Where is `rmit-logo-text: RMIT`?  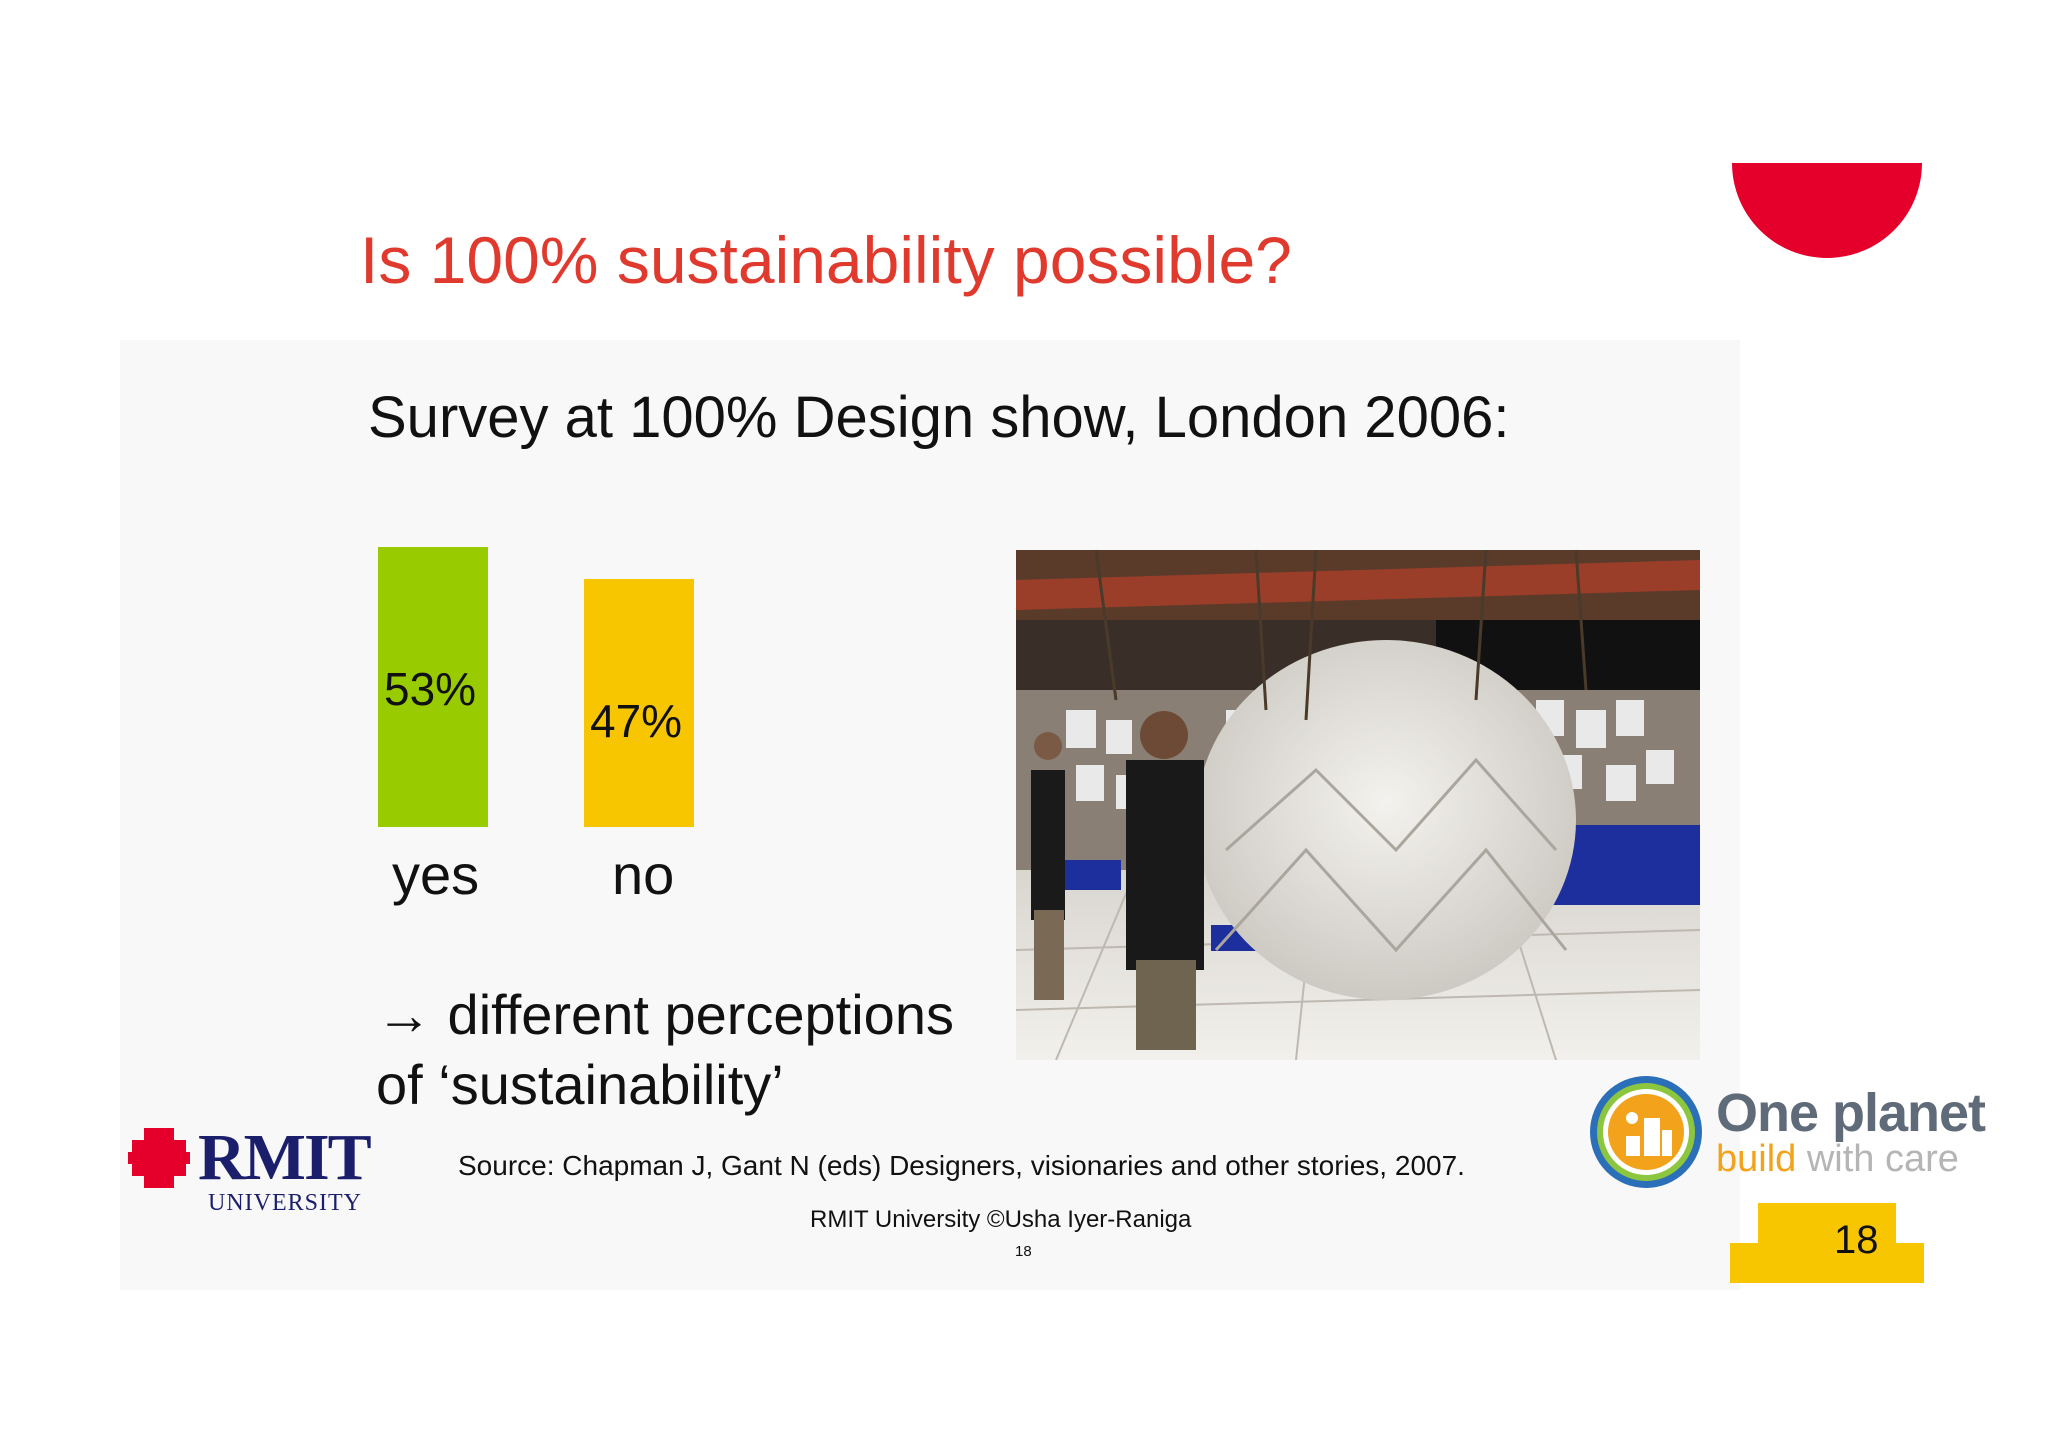
rmit-logo-text: RMIT is located at coordinates (285, 1157).